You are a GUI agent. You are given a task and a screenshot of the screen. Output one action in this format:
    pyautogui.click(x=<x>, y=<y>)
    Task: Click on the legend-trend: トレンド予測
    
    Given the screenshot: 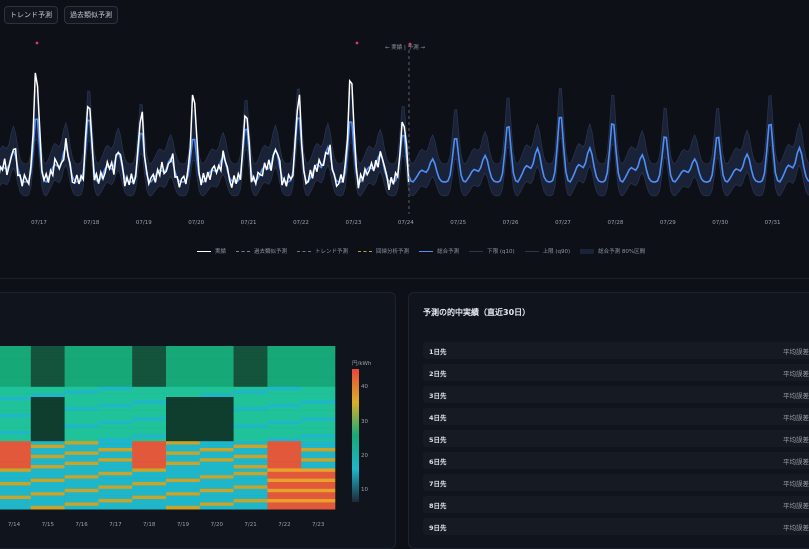 What is the action you would take?
    pyautogui.click(x=322, y=251)
    